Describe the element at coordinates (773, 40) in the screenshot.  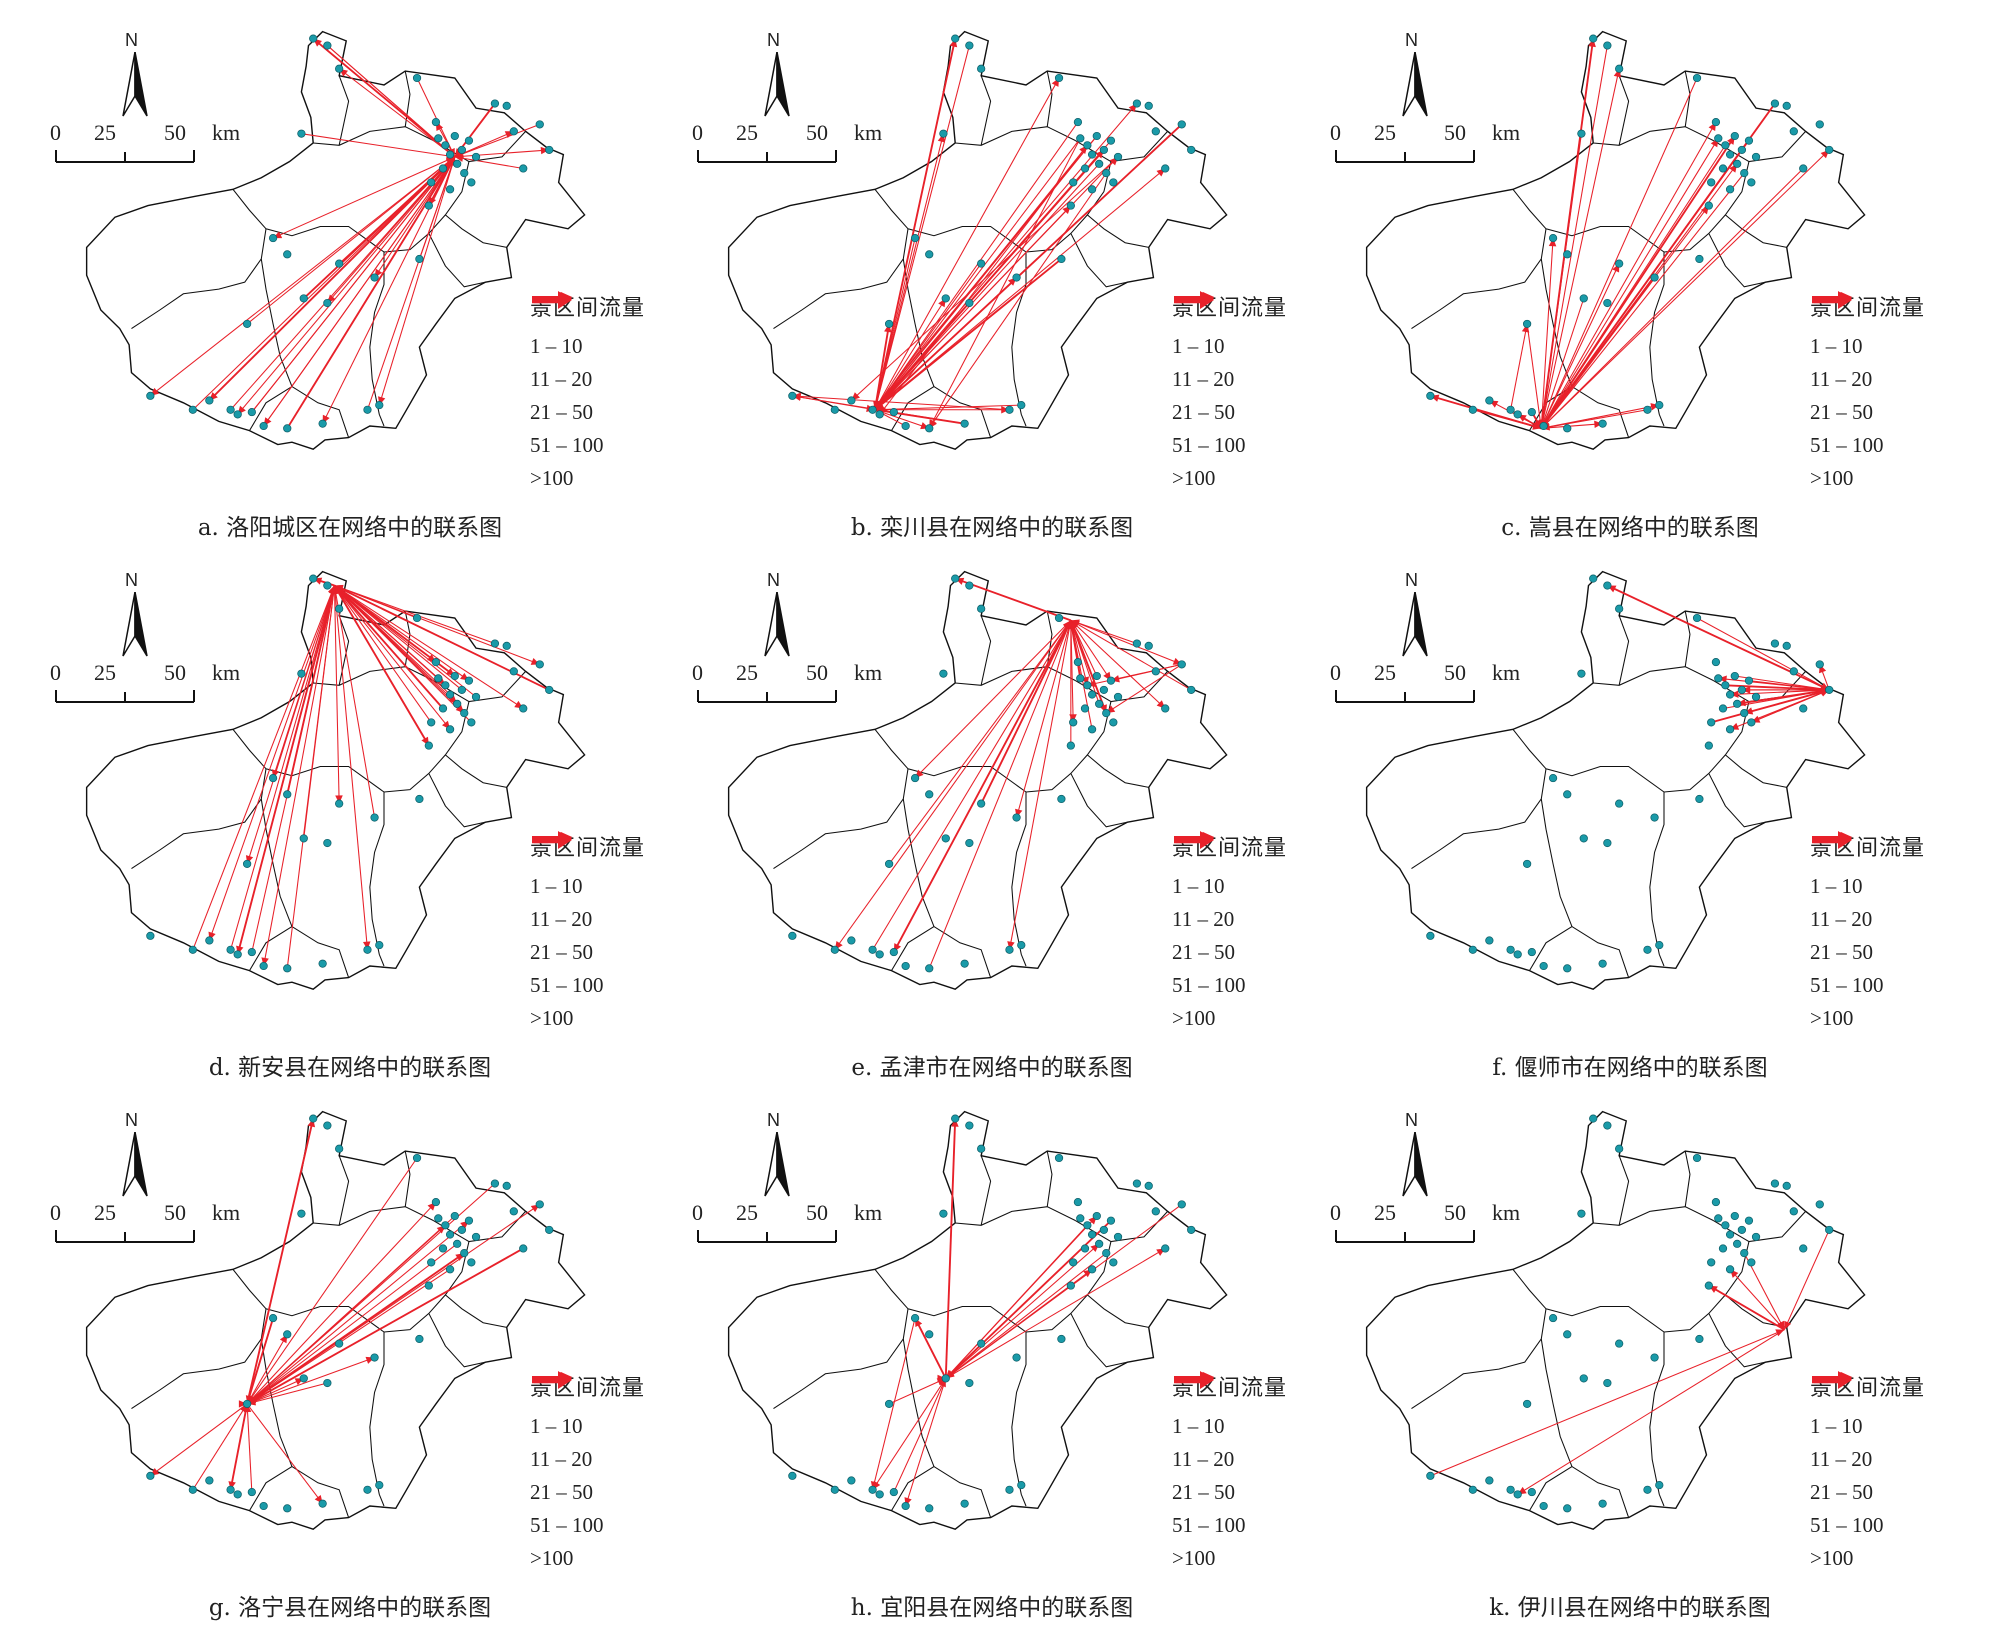
I see `north-label: N` at that location.